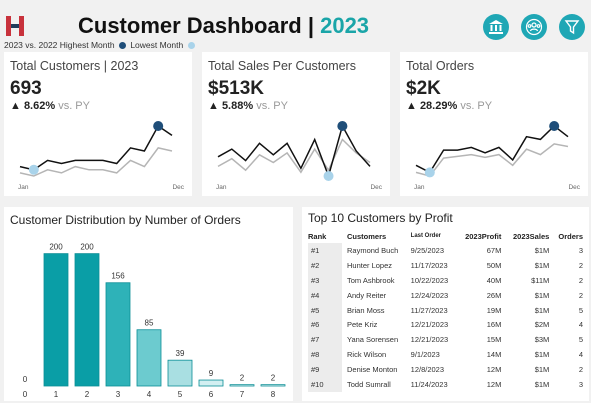 The image size is (591, 403). I want to click on top-icons, so click(534, 27).